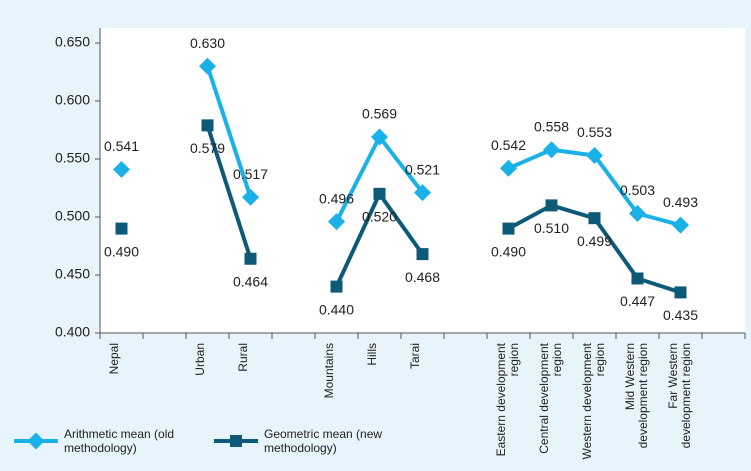  I want to click on x-tick-label: Eastern development region, so click(507, 400).